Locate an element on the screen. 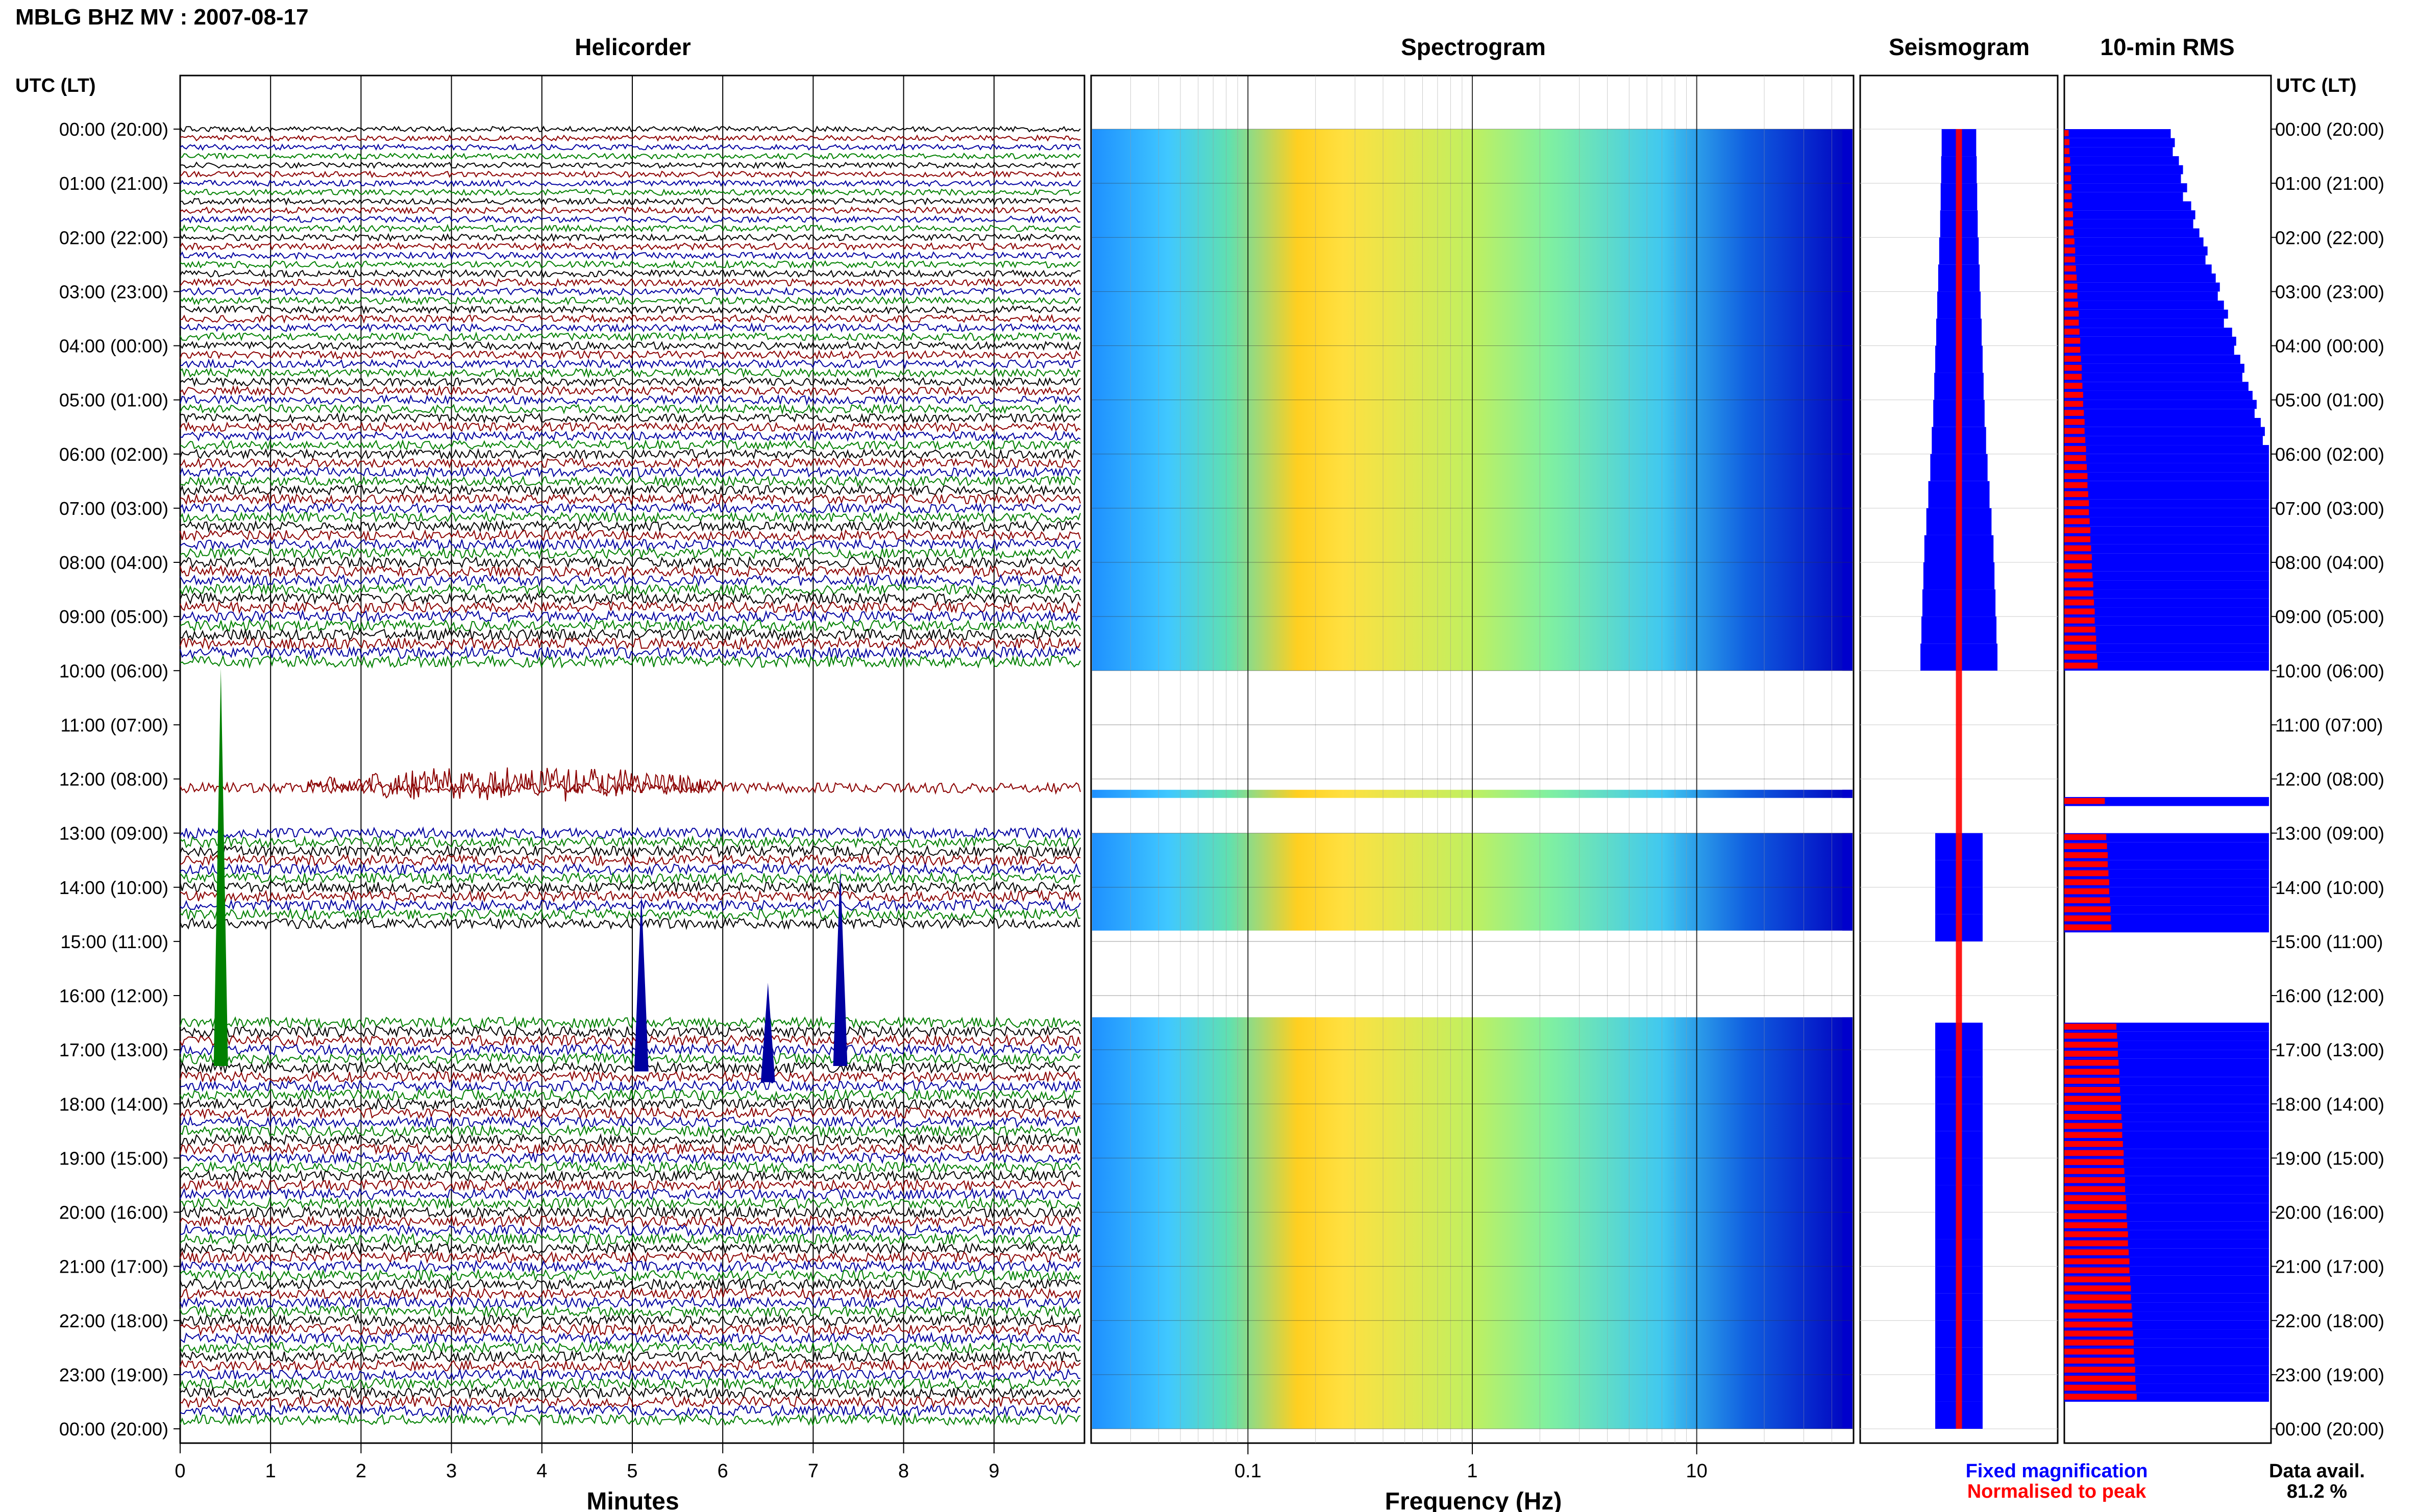 Image resolution: width=2419 pixels, height=1512 pixels. spectrogram-edge is located at coordinates (1847, 882).